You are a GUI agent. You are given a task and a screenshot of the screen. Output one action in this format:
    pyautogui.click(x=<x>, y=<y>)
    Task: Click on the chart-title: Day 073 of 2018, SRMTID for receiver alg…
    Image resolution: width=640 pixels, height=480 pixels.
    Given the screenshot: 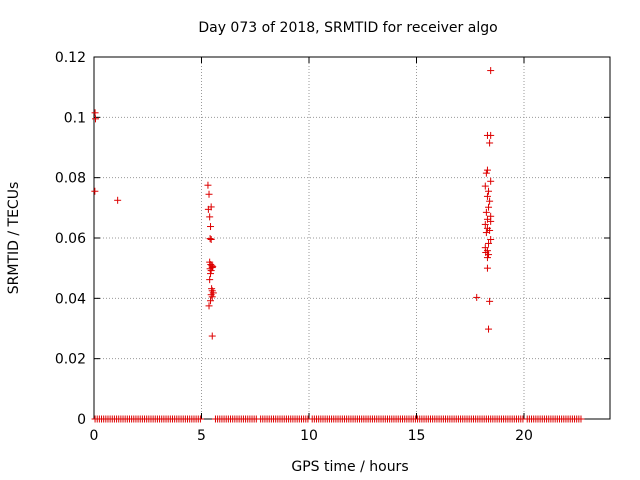 What is the action you would take?
    pyautogui.click(x=347, y=28)
    